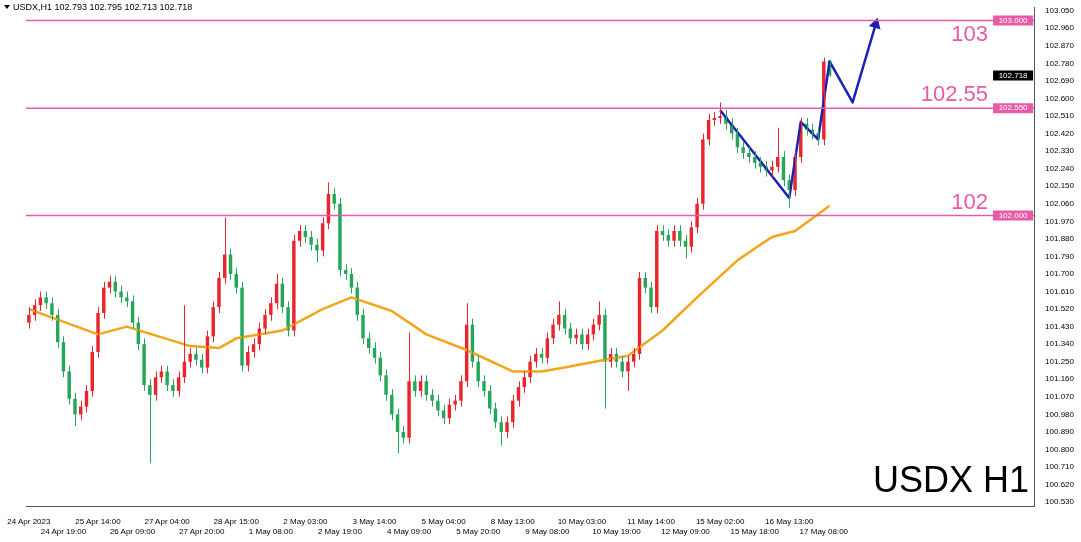 The height and width of the screenshot is (542, 1081). I want to click on x-tick-label: 1 May 08:00, so click(271, 532).